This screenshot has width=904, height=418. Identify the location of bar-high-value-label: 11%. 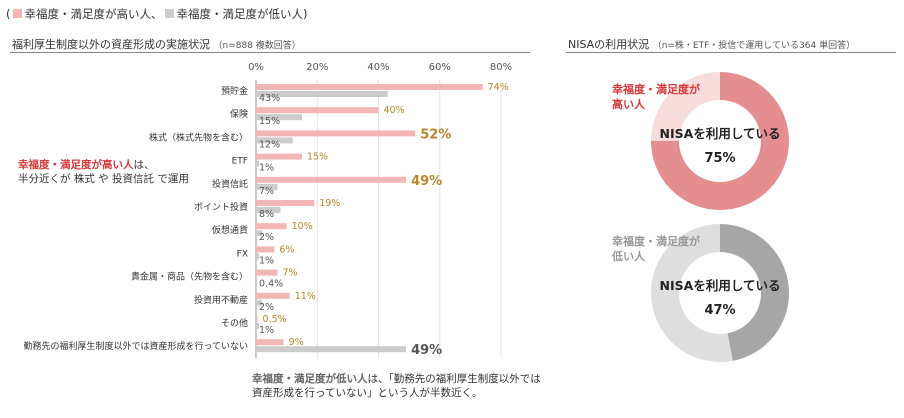
(305, 296).